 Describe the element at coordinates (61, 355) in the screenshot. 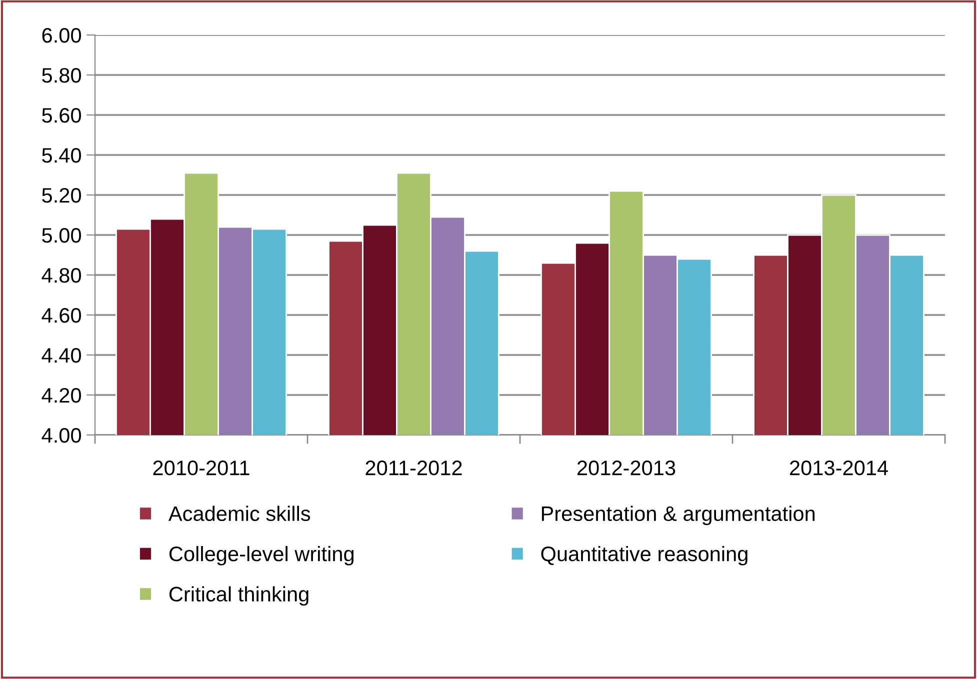

I see `y-tick-label: 4.40` at that location.